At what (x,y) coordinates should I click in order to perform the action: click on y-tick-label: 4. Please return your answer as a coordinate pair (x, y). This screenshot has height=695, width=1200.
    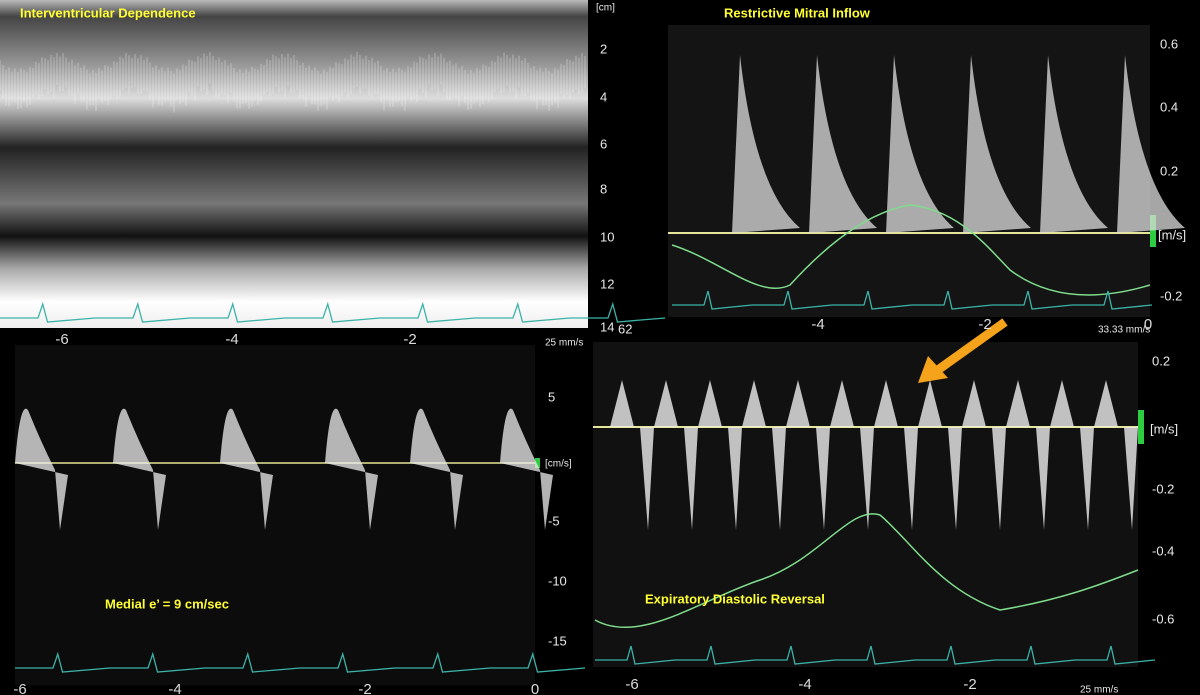
    Looking at the image, I should click on (603, 96).